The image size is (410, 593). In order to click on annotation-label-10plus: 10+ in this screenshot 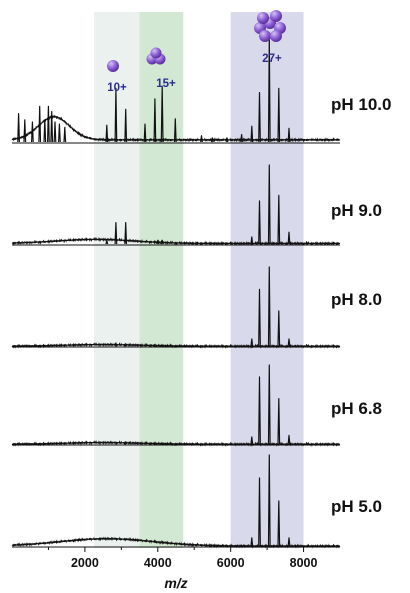, I will do `click(117, 88)`.